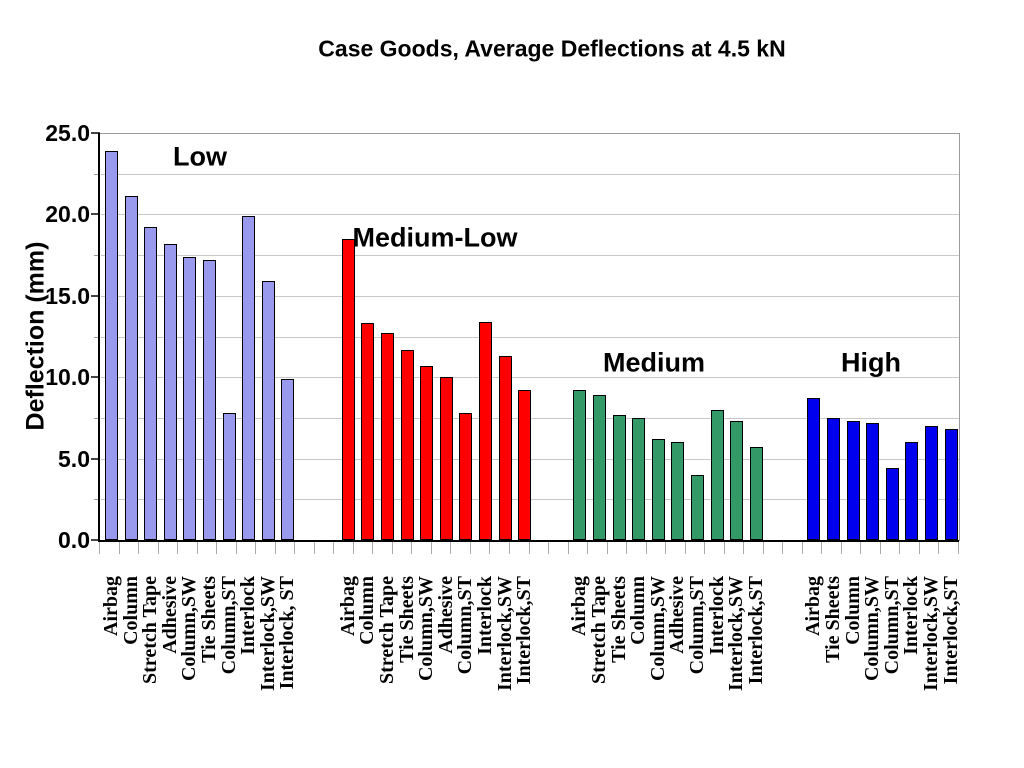 Image resolution: width=1024 pixels, height=768 pixels. I want to click on group-label-low: Low, so click(200, 156).